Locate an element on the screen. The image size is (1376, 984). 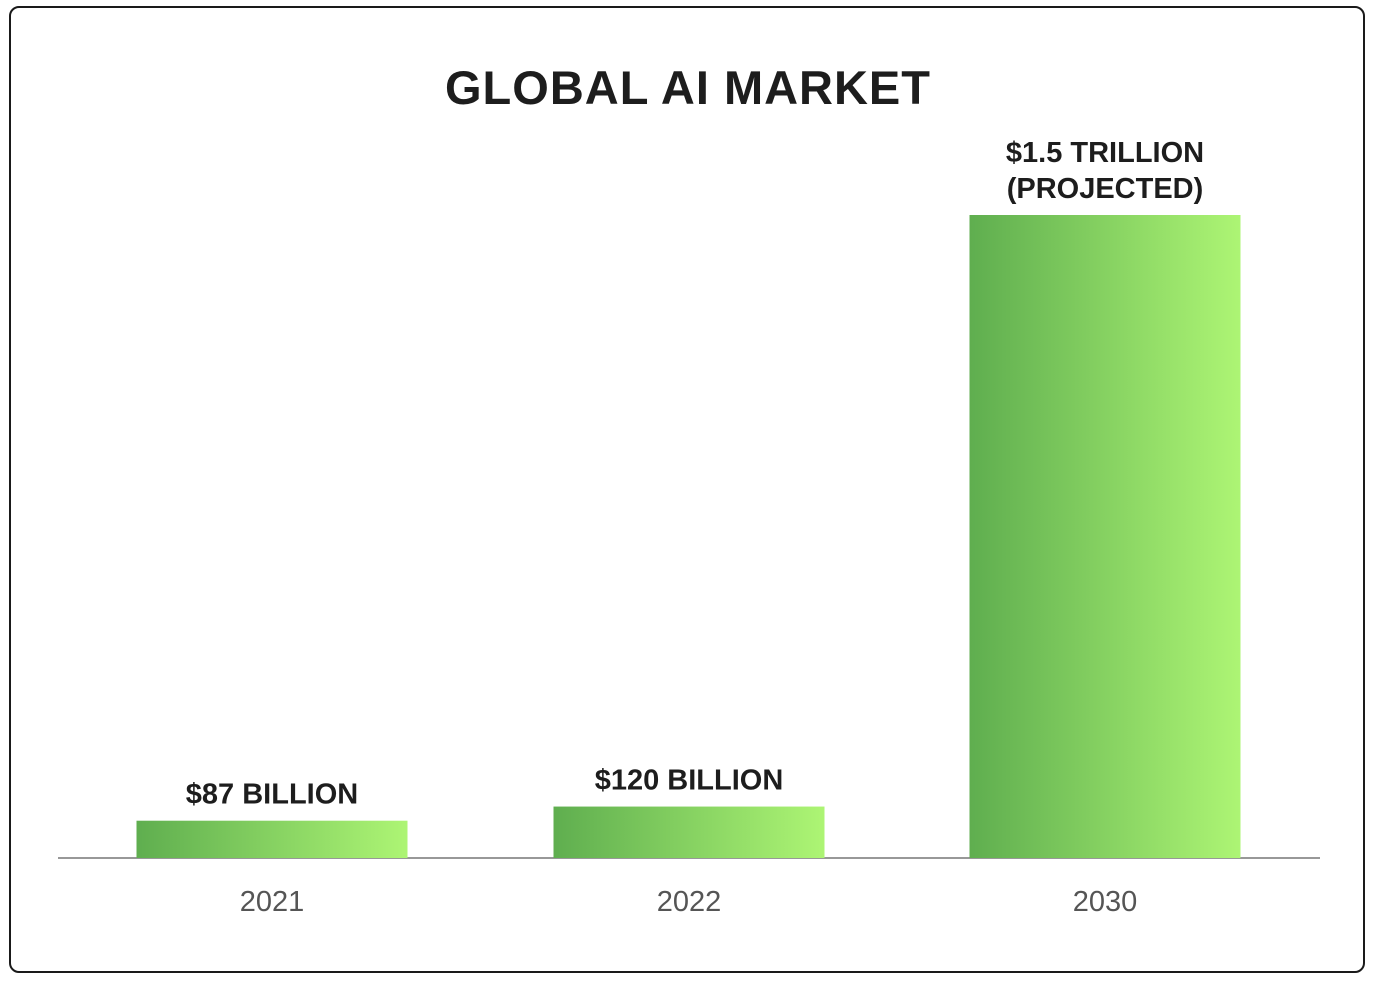
data-label-2030-line-1: $1.5 TRILLION is located at coordinates (1105, 153).